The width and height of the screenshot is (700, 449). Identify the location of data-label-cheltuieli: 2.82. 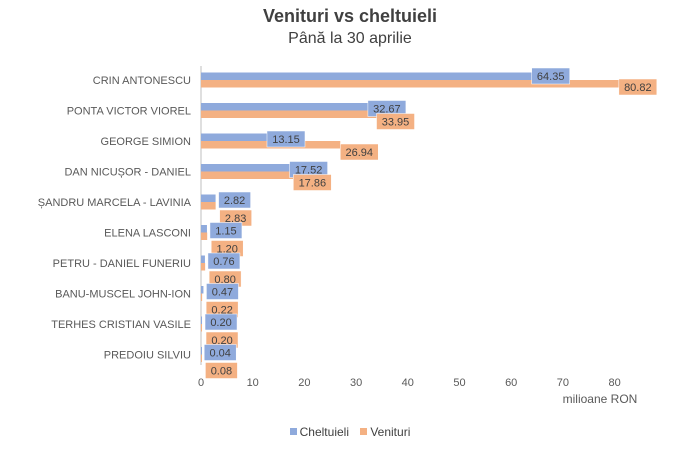
(234, 201).